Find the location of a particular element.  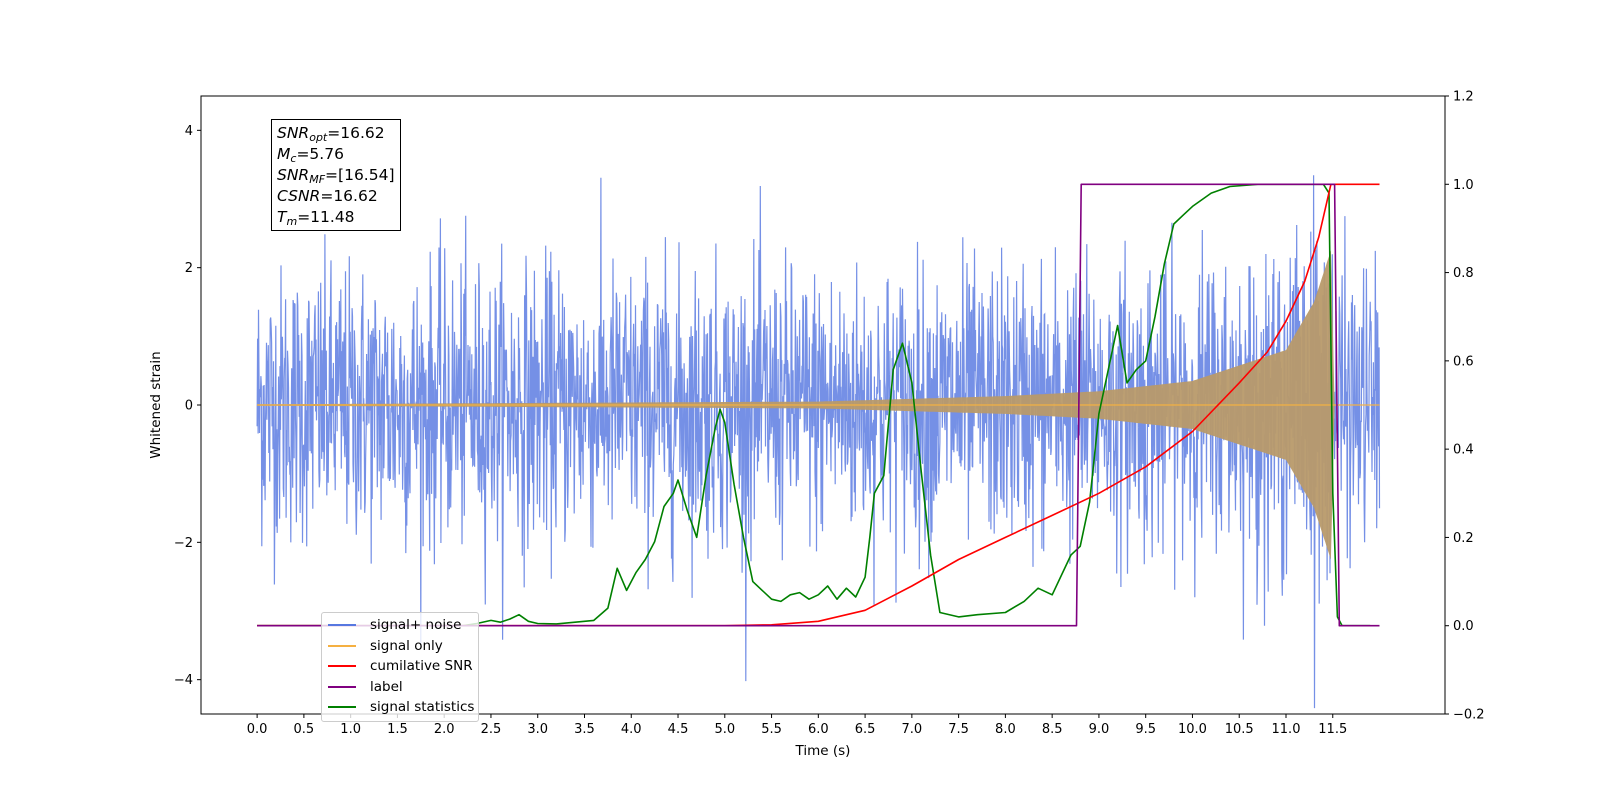

annotation-line-snr-opt: SNRopt=16.62 is located at coordinates (336, 133).